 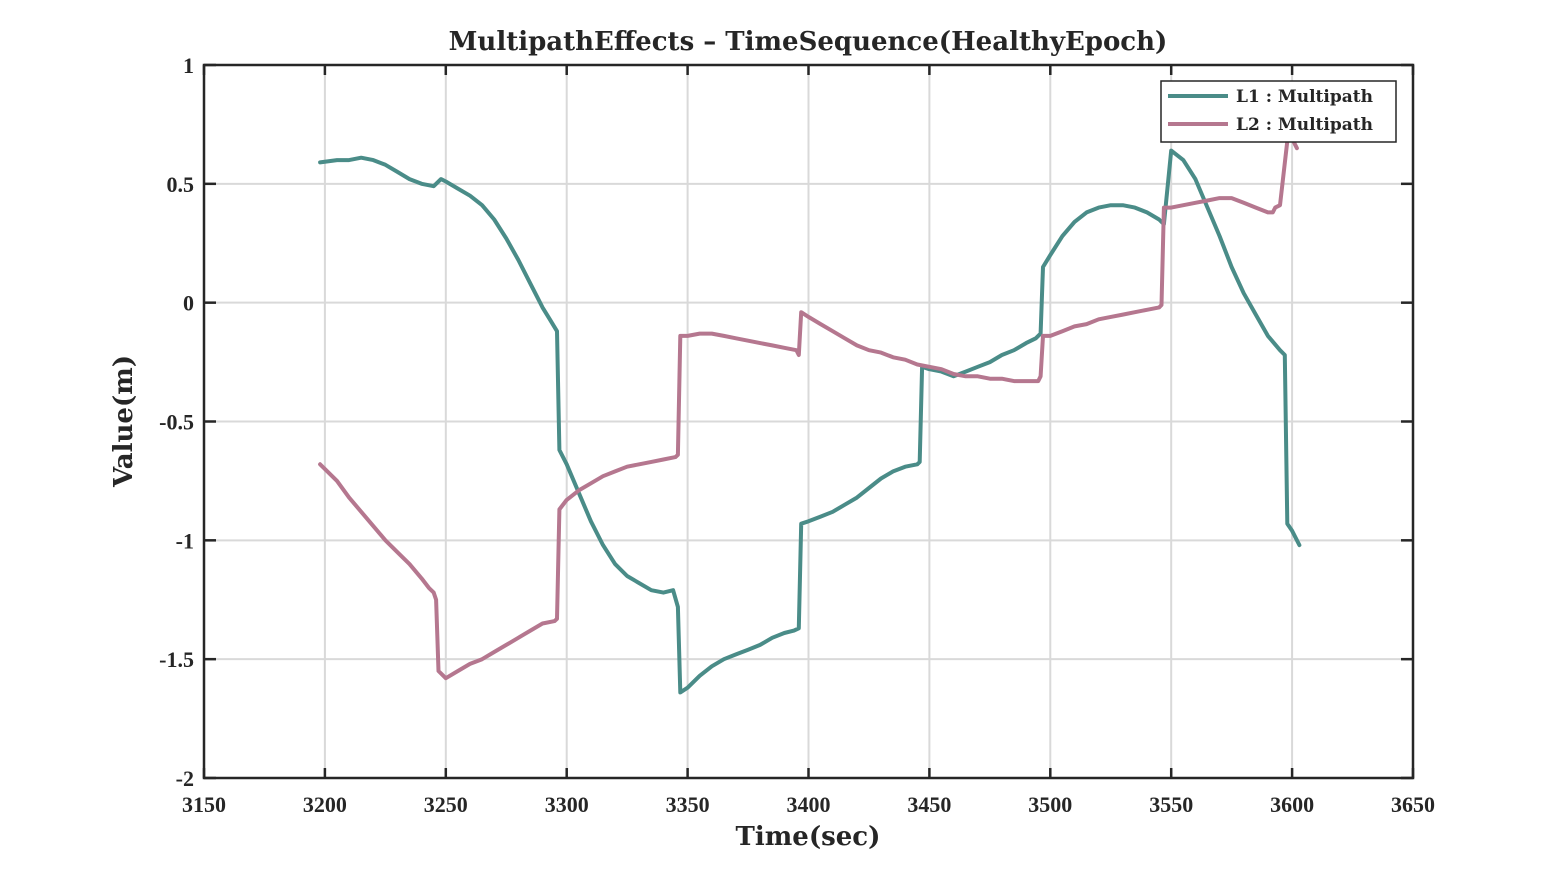 I want to click on y-tick-label: 0, so click(x=188, y=303).